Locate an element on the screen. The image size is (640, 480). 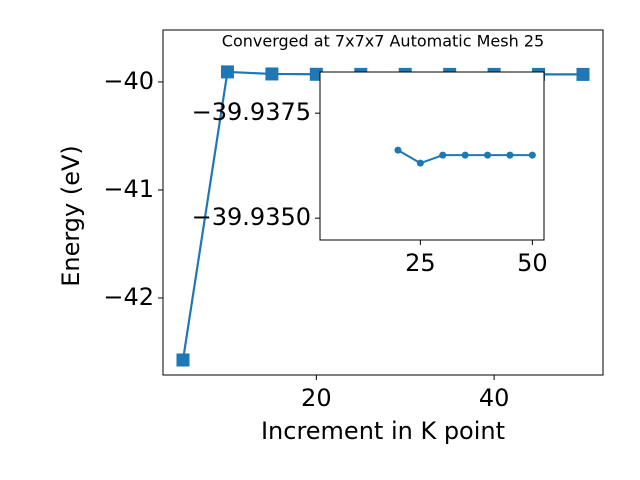
x-tick-label: 25 is located at coordinates (420, 263).